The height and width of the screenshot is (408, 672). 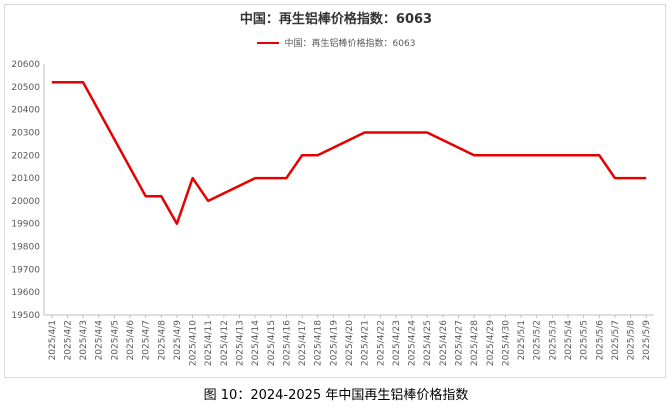 I want to click on x-tick-label: 2025/4/1, so click(x=53, y=340).